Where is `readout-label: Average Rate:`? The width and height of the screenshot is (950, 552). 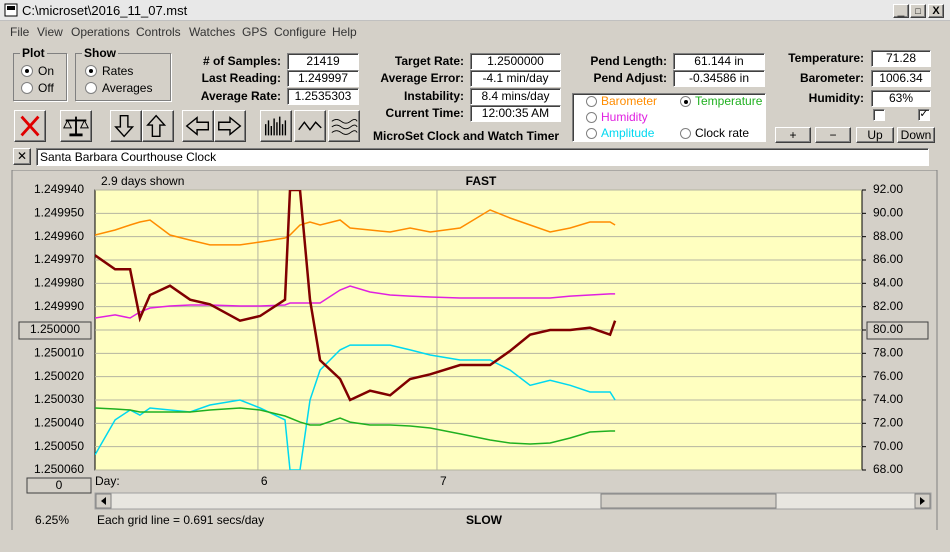 readout-label: Average Rate: is located at coordinates (240, 96).